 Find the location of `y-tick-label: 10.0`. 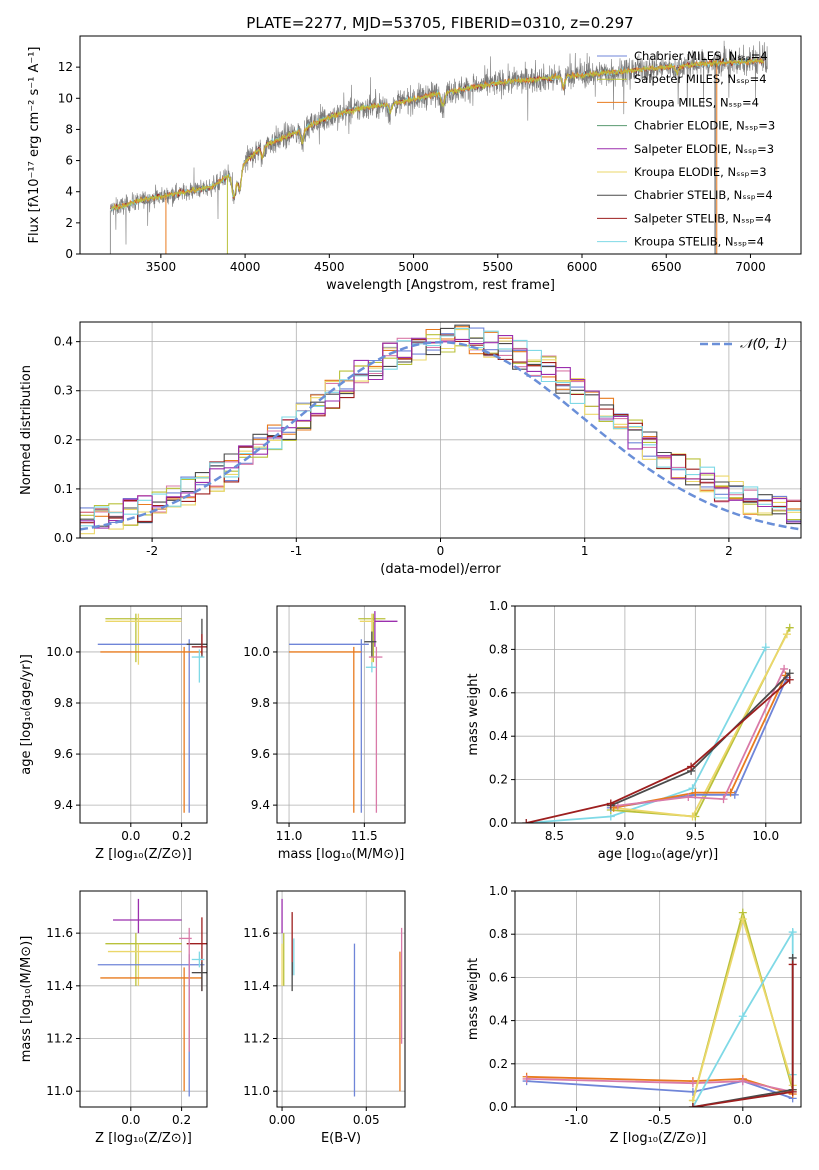

y-tick-label: 10.0 is located at coordinates (59, 652).